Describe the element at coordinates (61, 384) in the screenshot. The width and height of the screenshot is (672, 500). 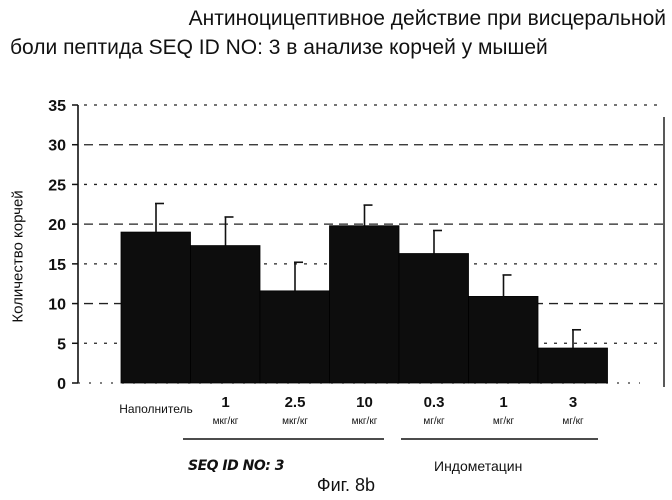
I see `y-tick-label: 0` at that location.